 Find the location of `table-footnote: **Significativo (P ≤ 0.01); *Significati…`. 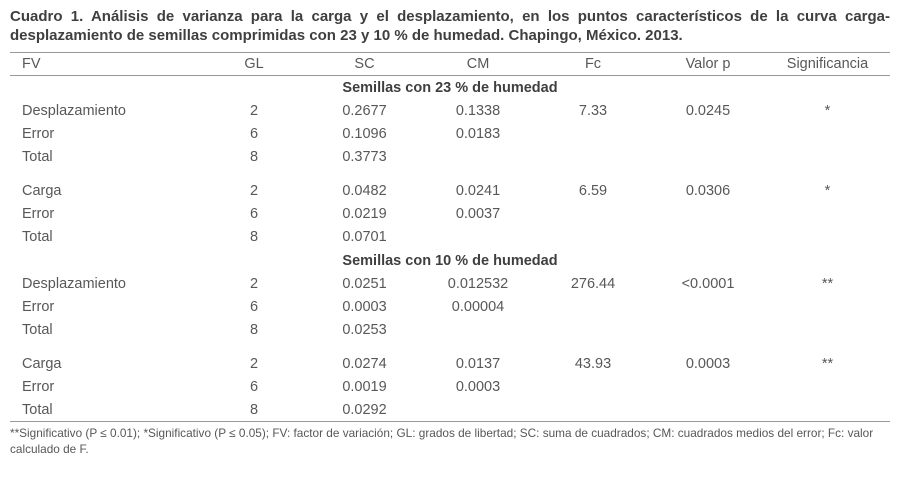

table-footnote: **Significativo (P ≤ 0.01); *Significati… is located at coordinates (442, 441).